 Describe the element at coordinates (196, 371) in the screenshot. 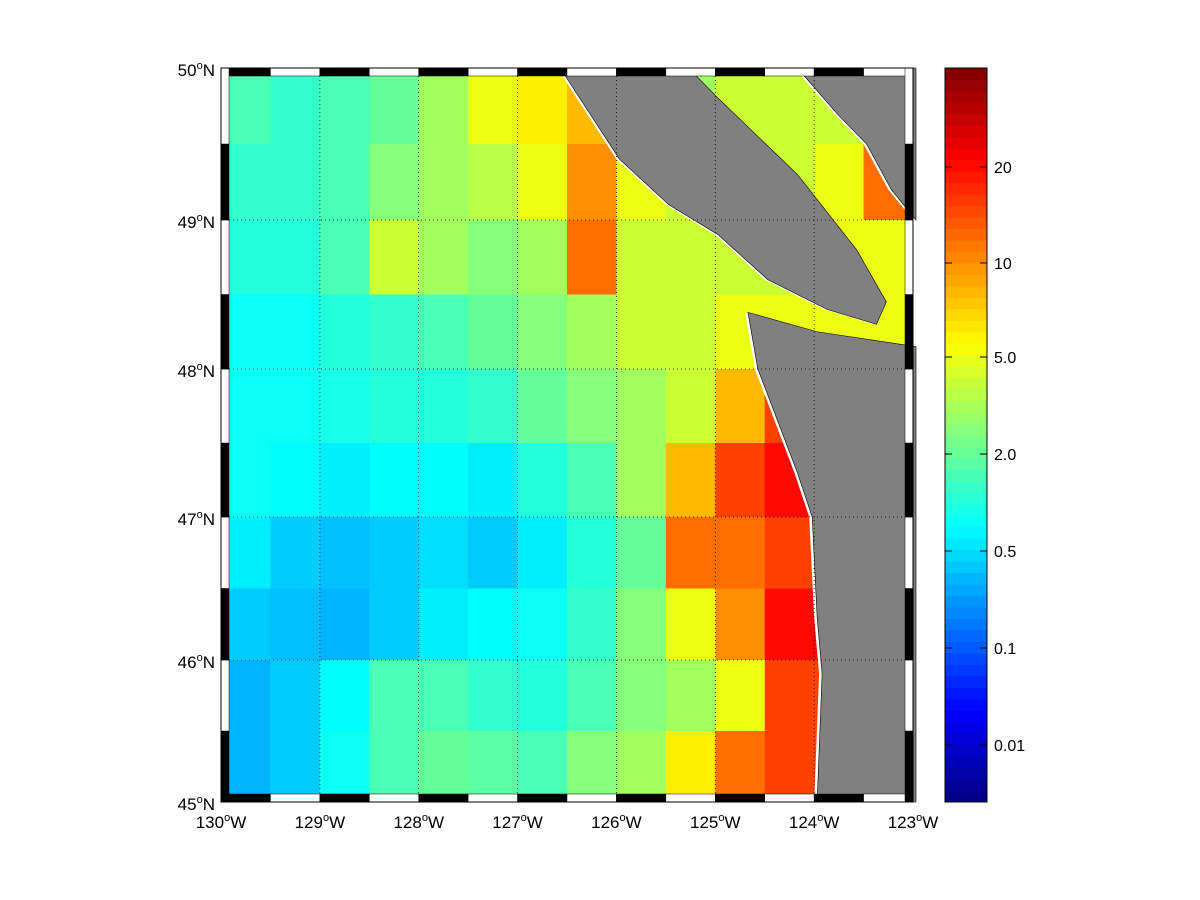

I see `y-tick-label: 48oN` at that location.